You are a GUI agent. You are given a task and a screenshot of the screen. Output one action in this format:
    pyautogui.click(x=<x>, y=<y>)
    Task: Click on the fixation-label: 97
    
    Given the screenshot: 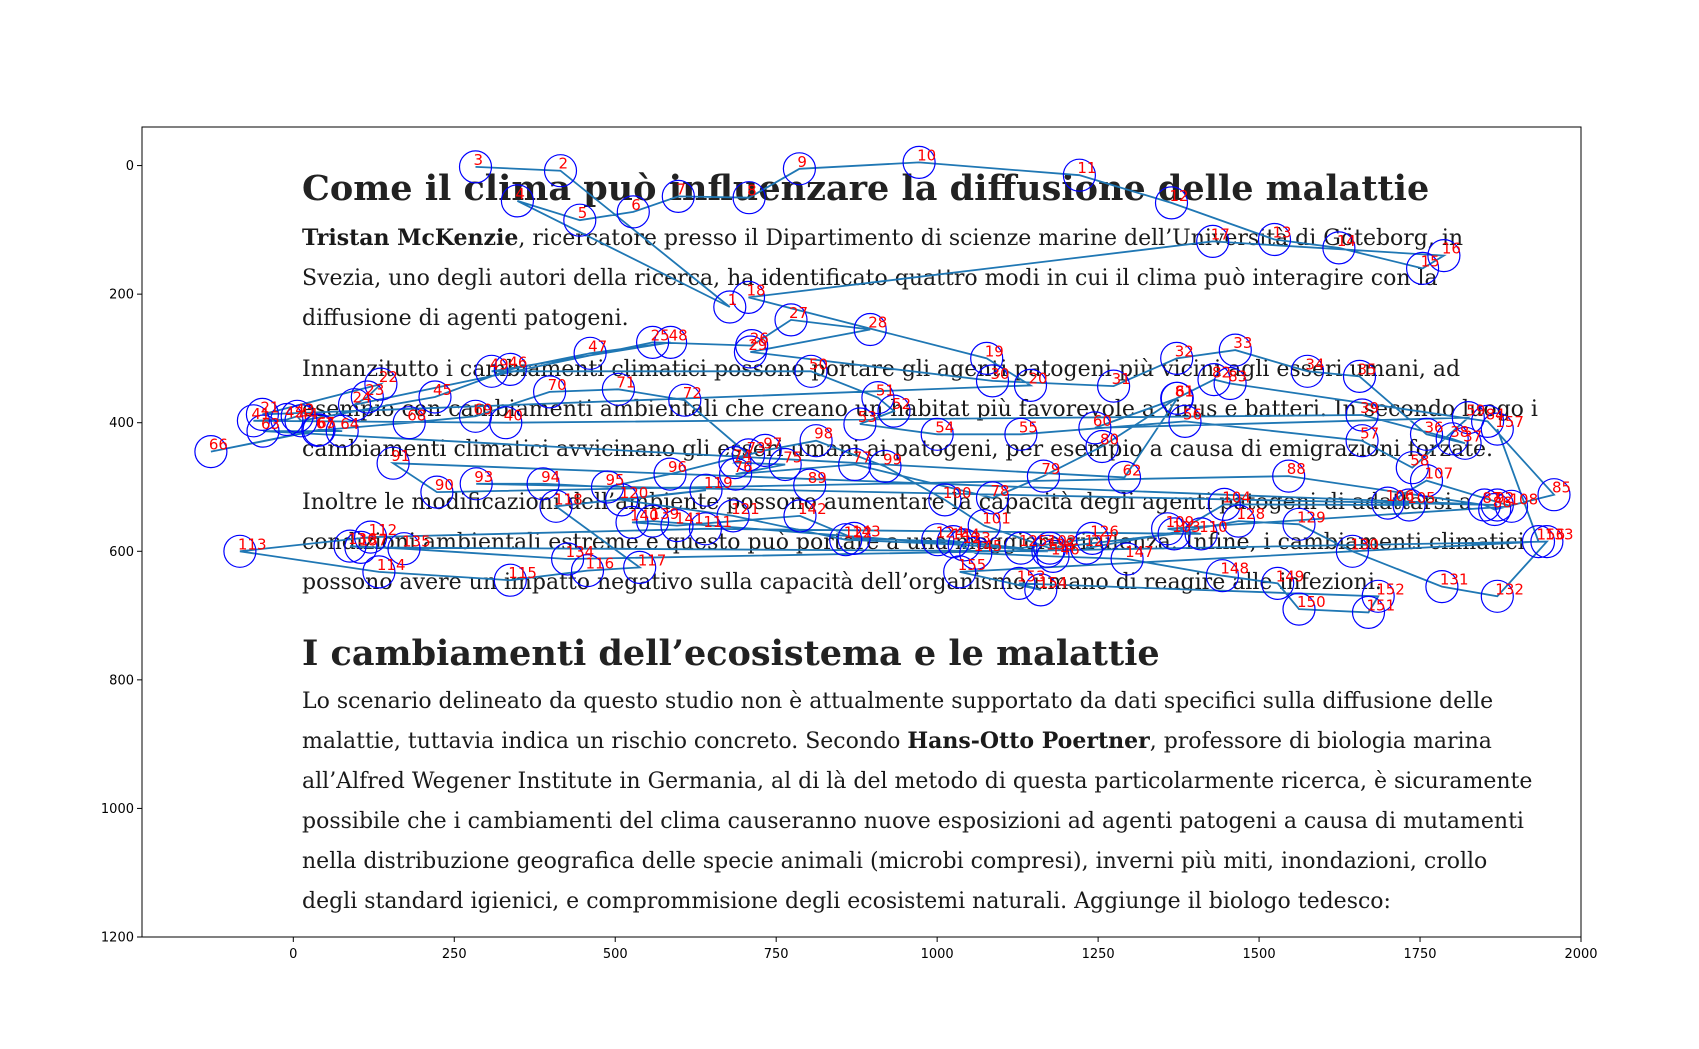 What is the action you would take?
    pyautogui.click(x=772, y=443)
    